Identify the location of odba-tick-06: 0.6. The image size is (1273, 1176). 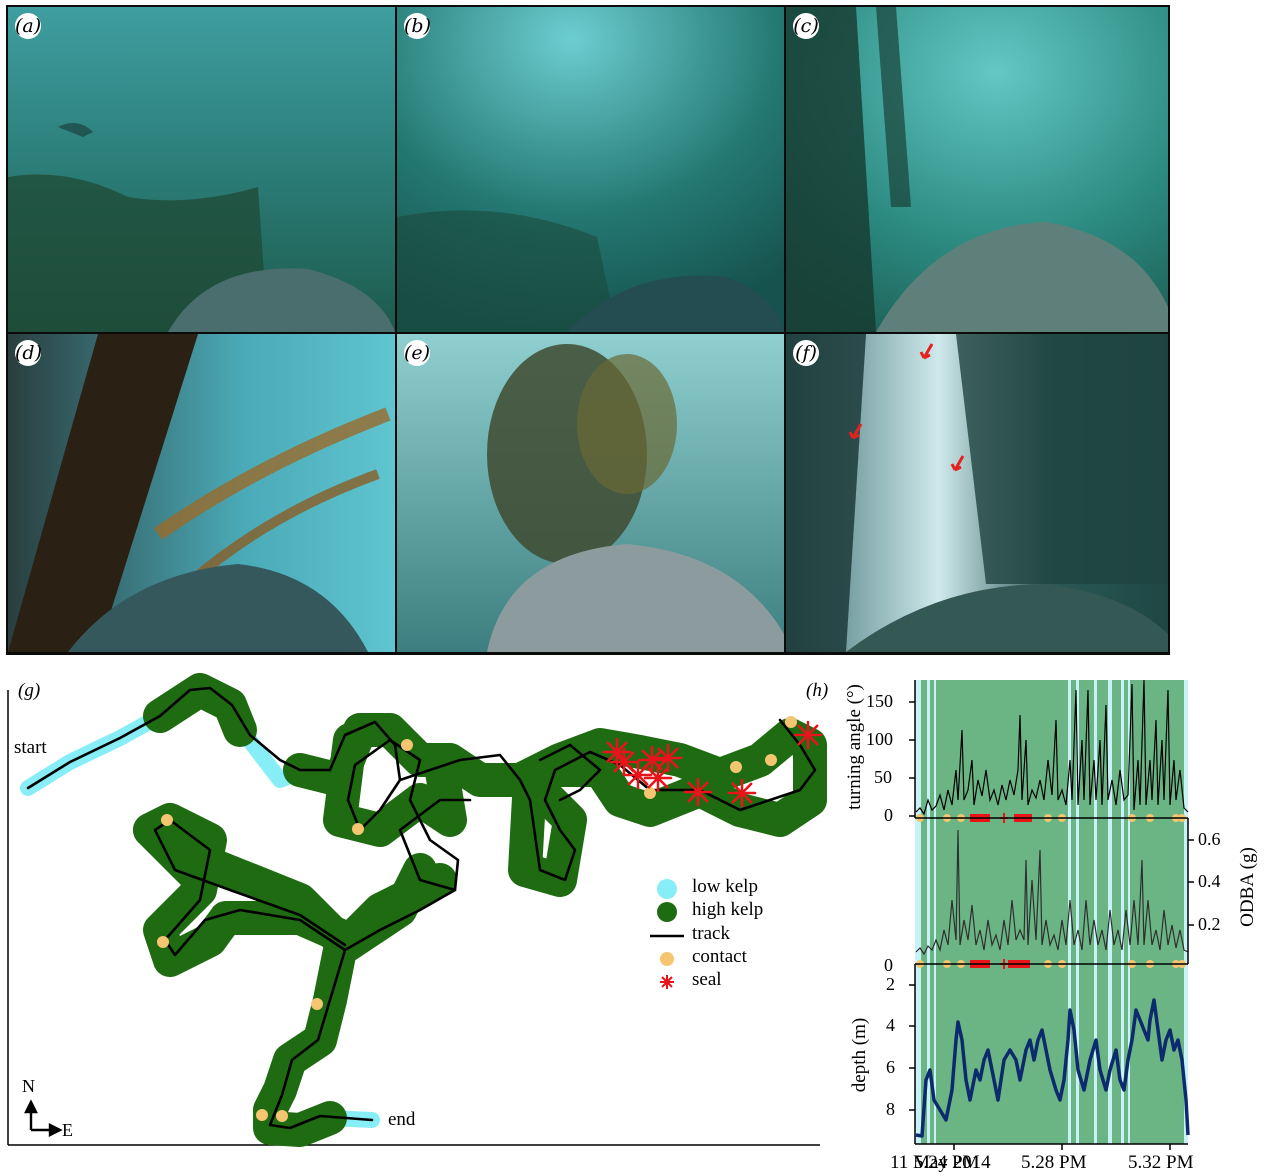
(1209, 839).